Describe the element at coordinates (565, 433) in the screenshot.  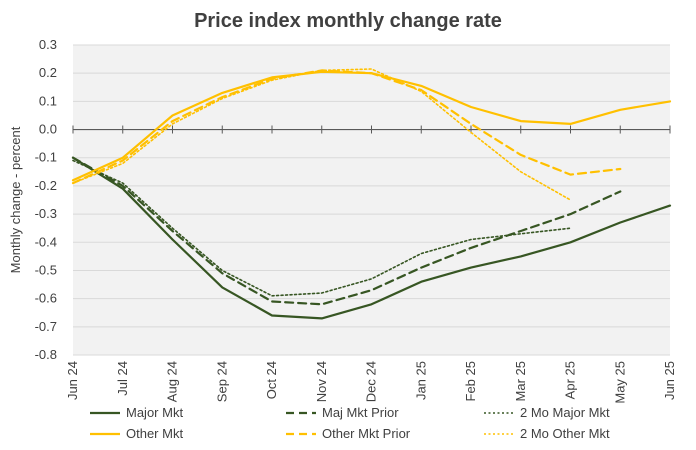
I see `legend-label: 2 Mo Other Mkt` at that location.